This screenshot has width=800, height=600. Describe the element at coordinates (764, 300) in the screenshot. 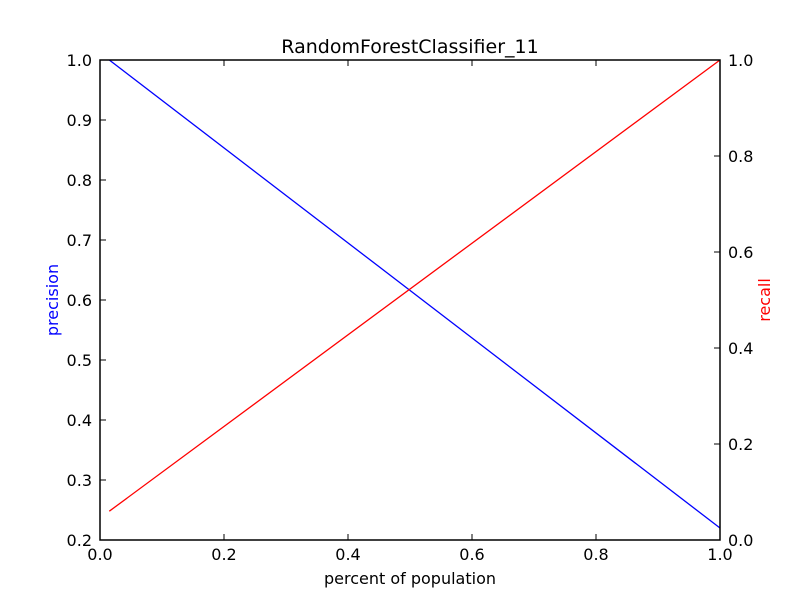

I see `y-axis-label-right: recall` at that location.